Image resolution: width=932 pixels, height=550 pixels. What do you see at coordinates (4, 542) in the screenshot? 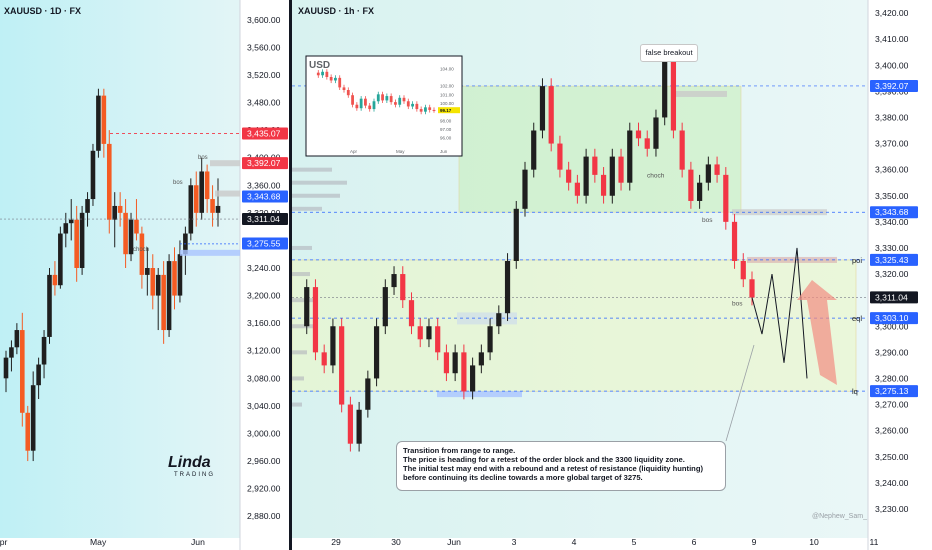
I see `left-x-tick-label: Apr` at bounding box center [4, 542].